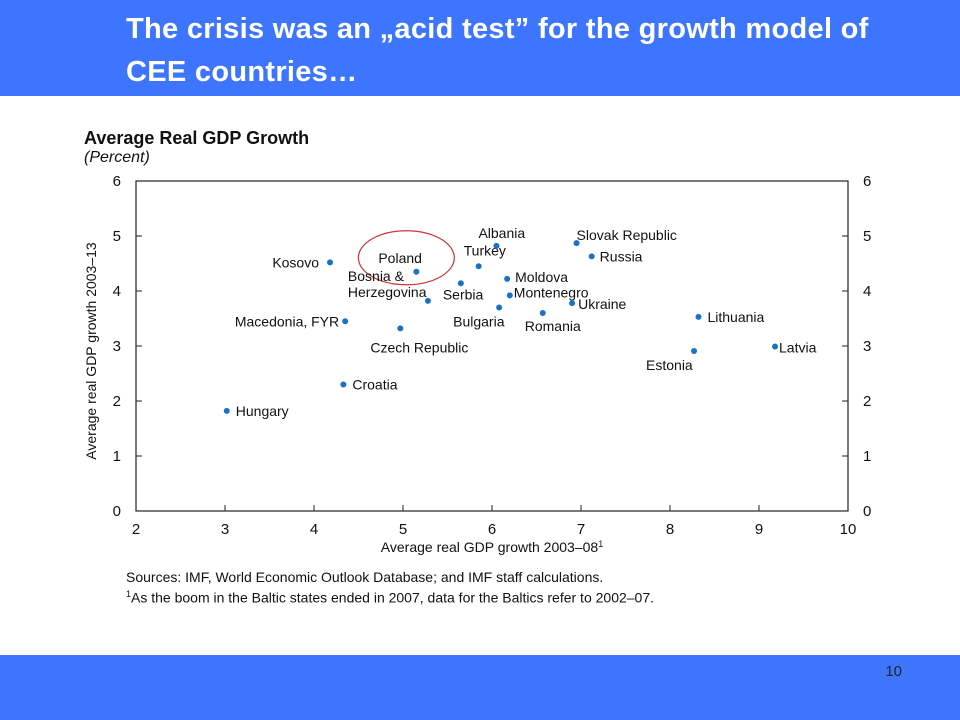 This screenshot has height=720, width=960. What do you see at coordinates (226, 410) in the screenshot?
I see `point-hungary` at bounding box center [226, 410].